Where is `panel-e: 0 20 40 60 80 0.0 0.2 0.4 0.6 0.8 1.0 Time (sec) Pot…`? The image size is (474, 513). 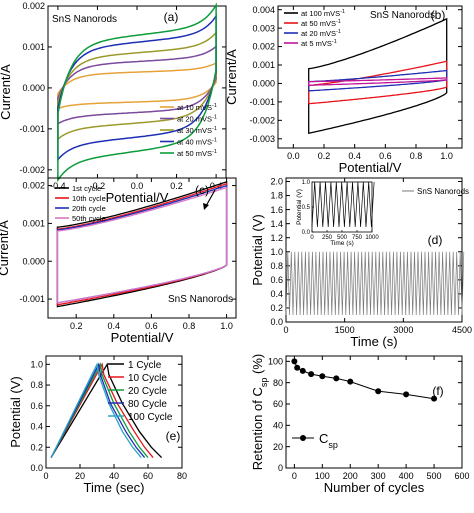 panel-e: 0 20 40 60 80 0.0 0.2 0.4 0.6 0.8 1.0 Time (sec) Pot… is located at coordinates (97, 425).